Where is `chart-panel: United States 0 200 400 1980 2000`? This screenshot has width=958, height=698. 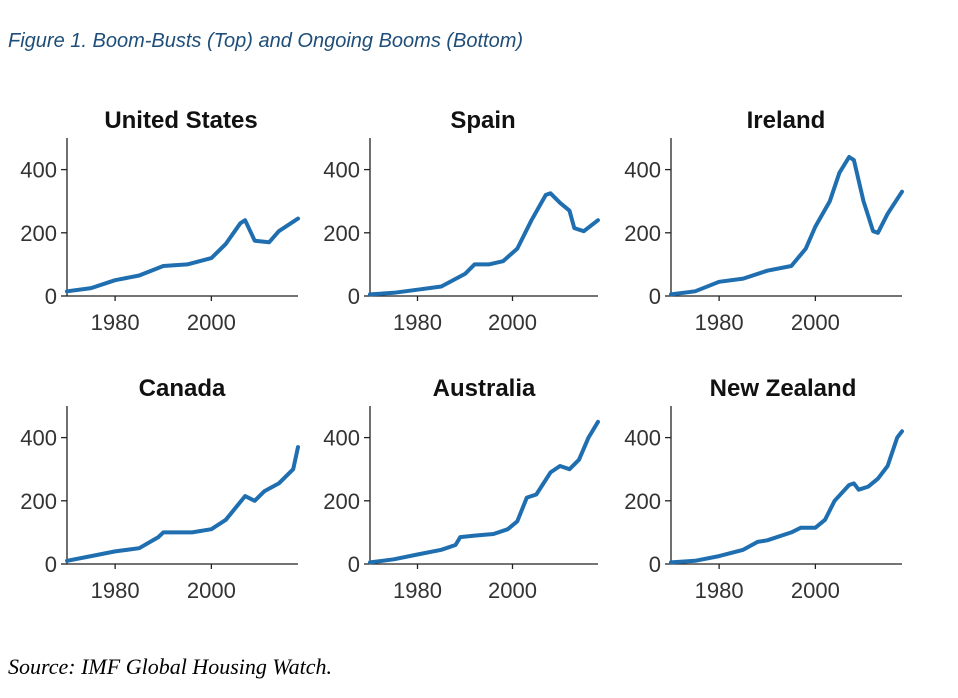
chart-panel: United States 0 200 400 1980 2000 is located at coordinates (160, 221).